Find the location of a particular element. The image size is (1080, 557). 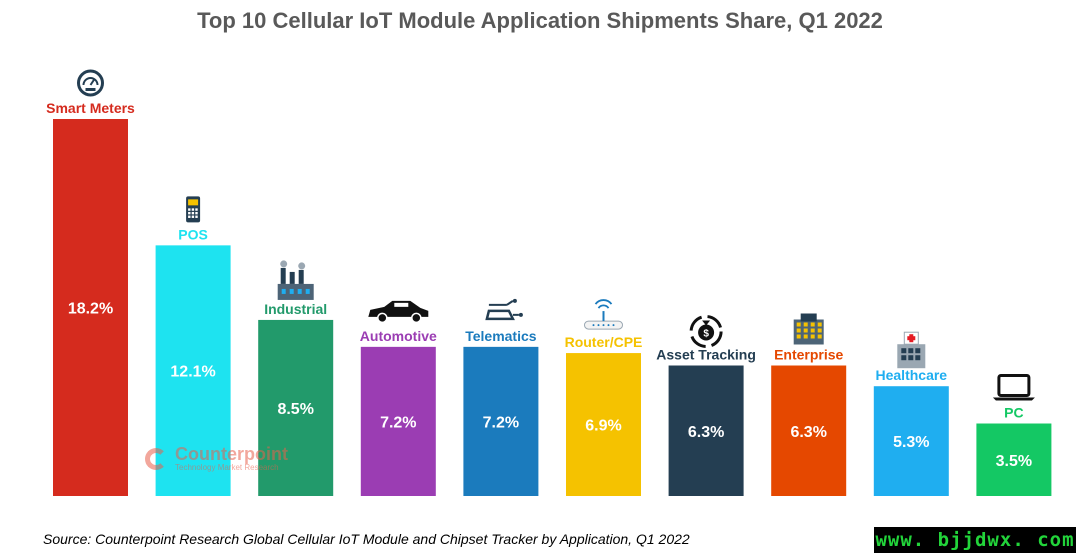

category-label-router-cpe: Router/CPE is located at coordinates (604, 342).